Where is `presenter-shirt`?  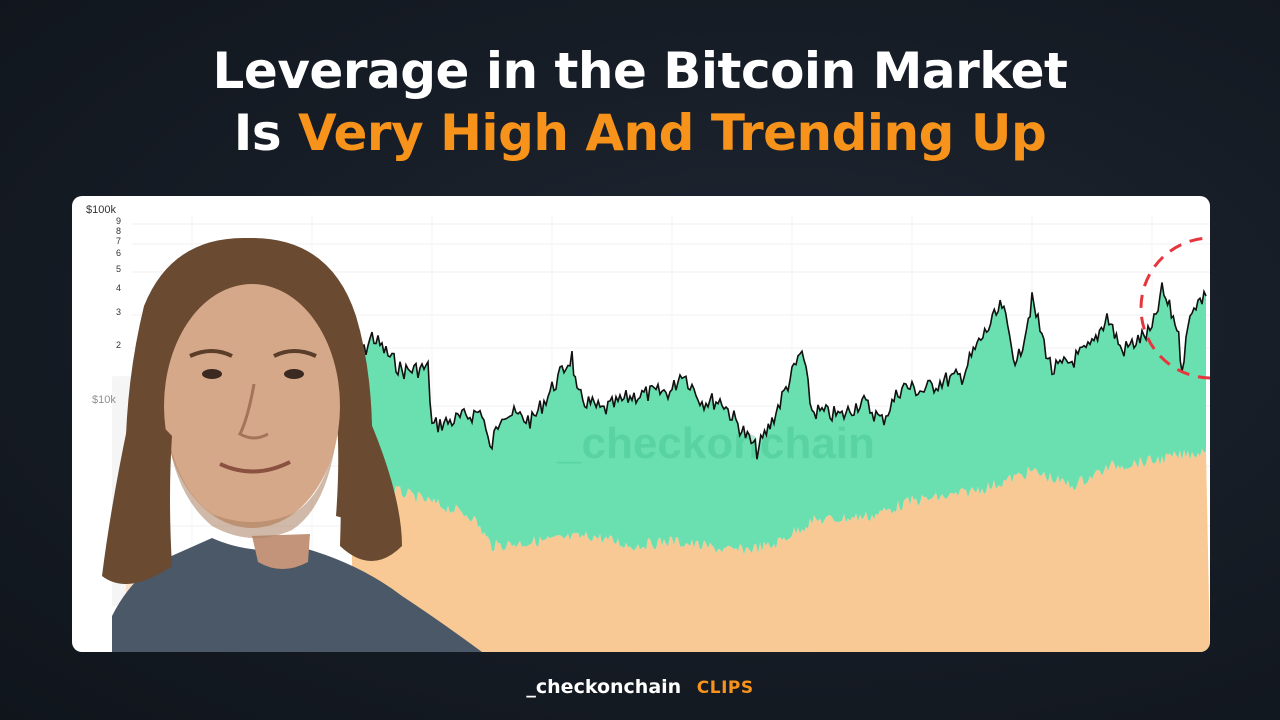 presenter-shirt is located at coordinates (297, 595).